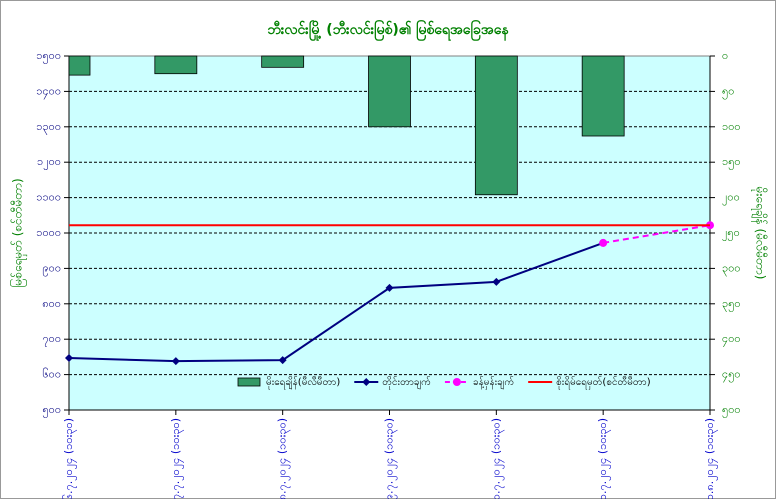  I want to click on y2-tick-label: ၅၀, so click(728, 91).